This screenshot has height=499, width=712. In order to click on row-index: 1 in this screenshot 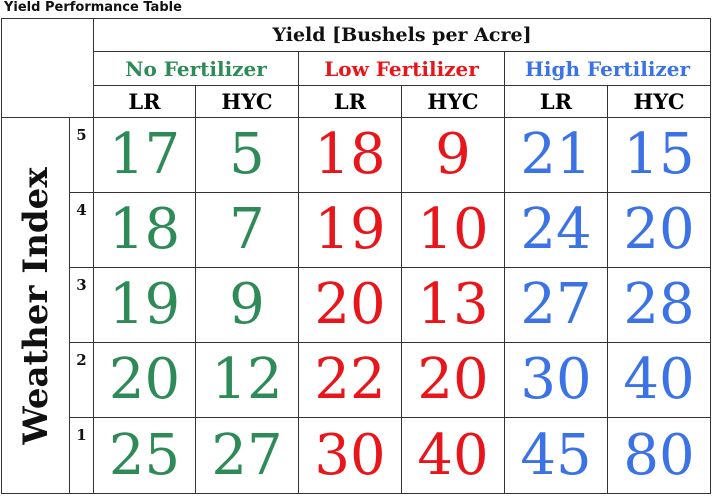, I will do `click(81, 455)`.